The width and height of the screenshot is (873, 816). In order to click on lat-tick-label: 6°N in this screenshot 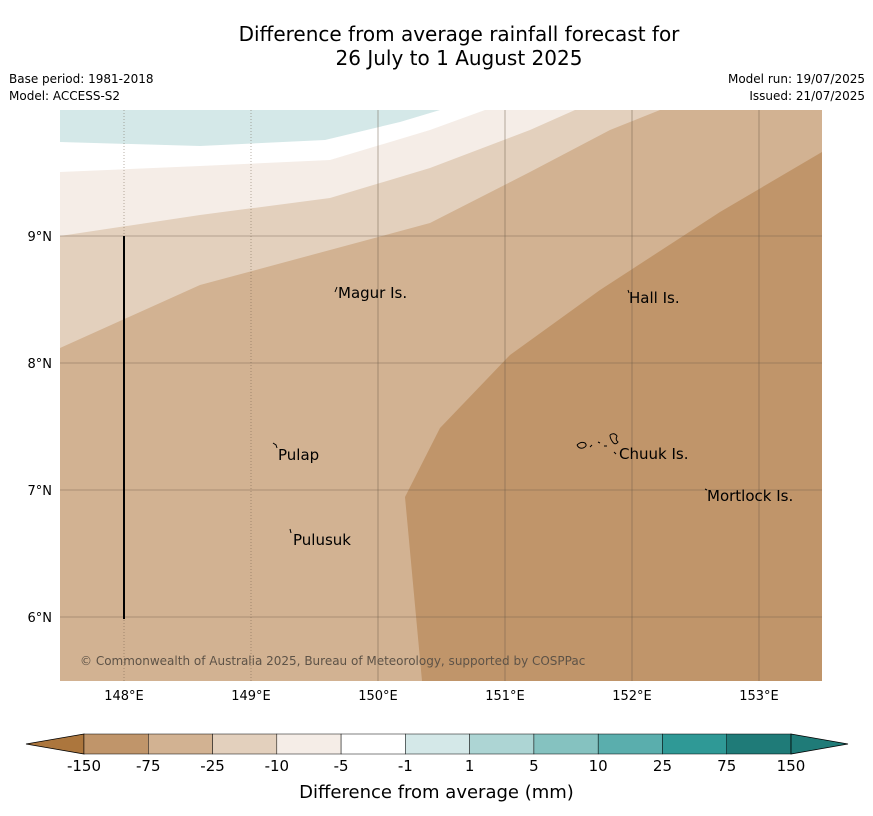, I will do `click(40, 618)`.